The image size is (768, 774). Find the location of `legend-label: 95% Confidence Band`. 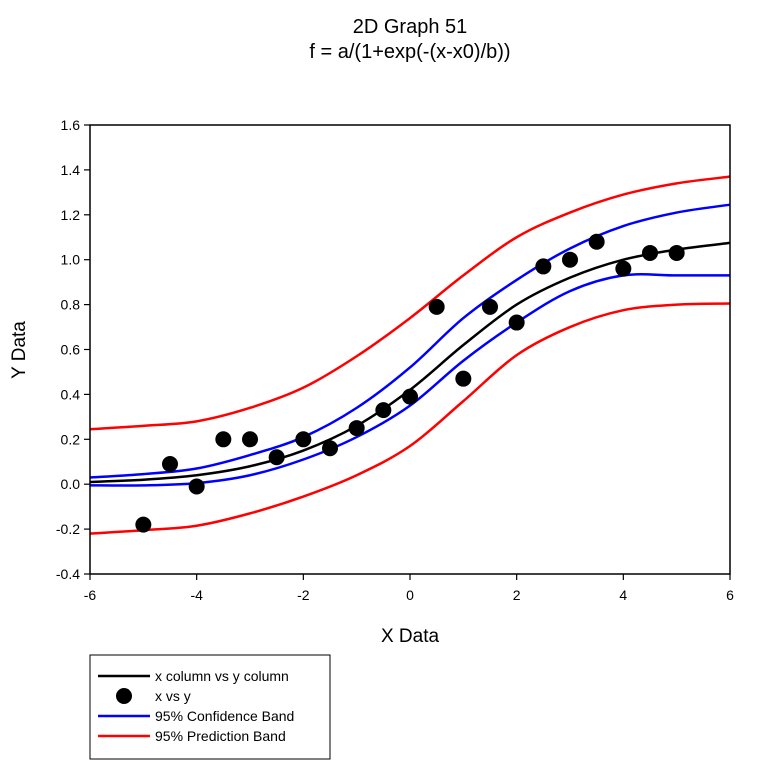

legend-label: 95% Confidence Band is located at coordinates (224, 716).